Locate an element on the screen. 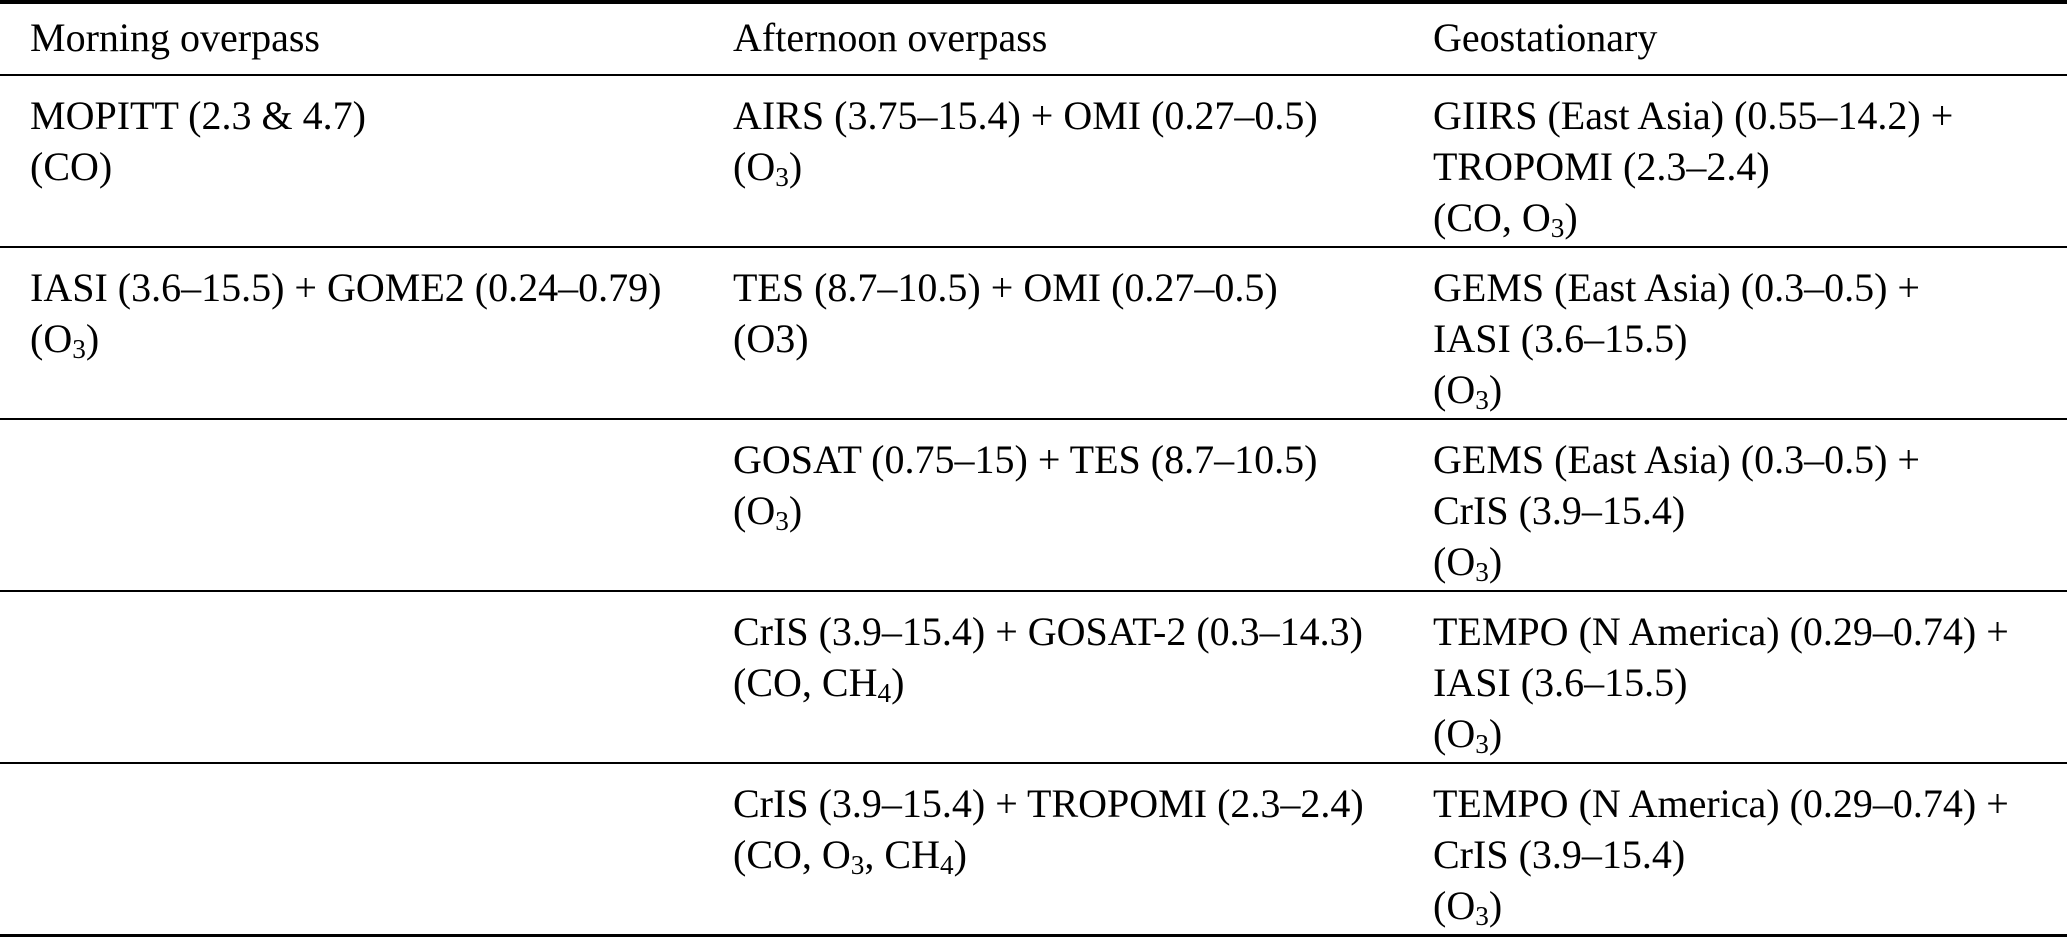  cell-line: CrIS (3.9–15.4) + TROPOMI (2.3–2.4) is located at coordinates (1048, 803).